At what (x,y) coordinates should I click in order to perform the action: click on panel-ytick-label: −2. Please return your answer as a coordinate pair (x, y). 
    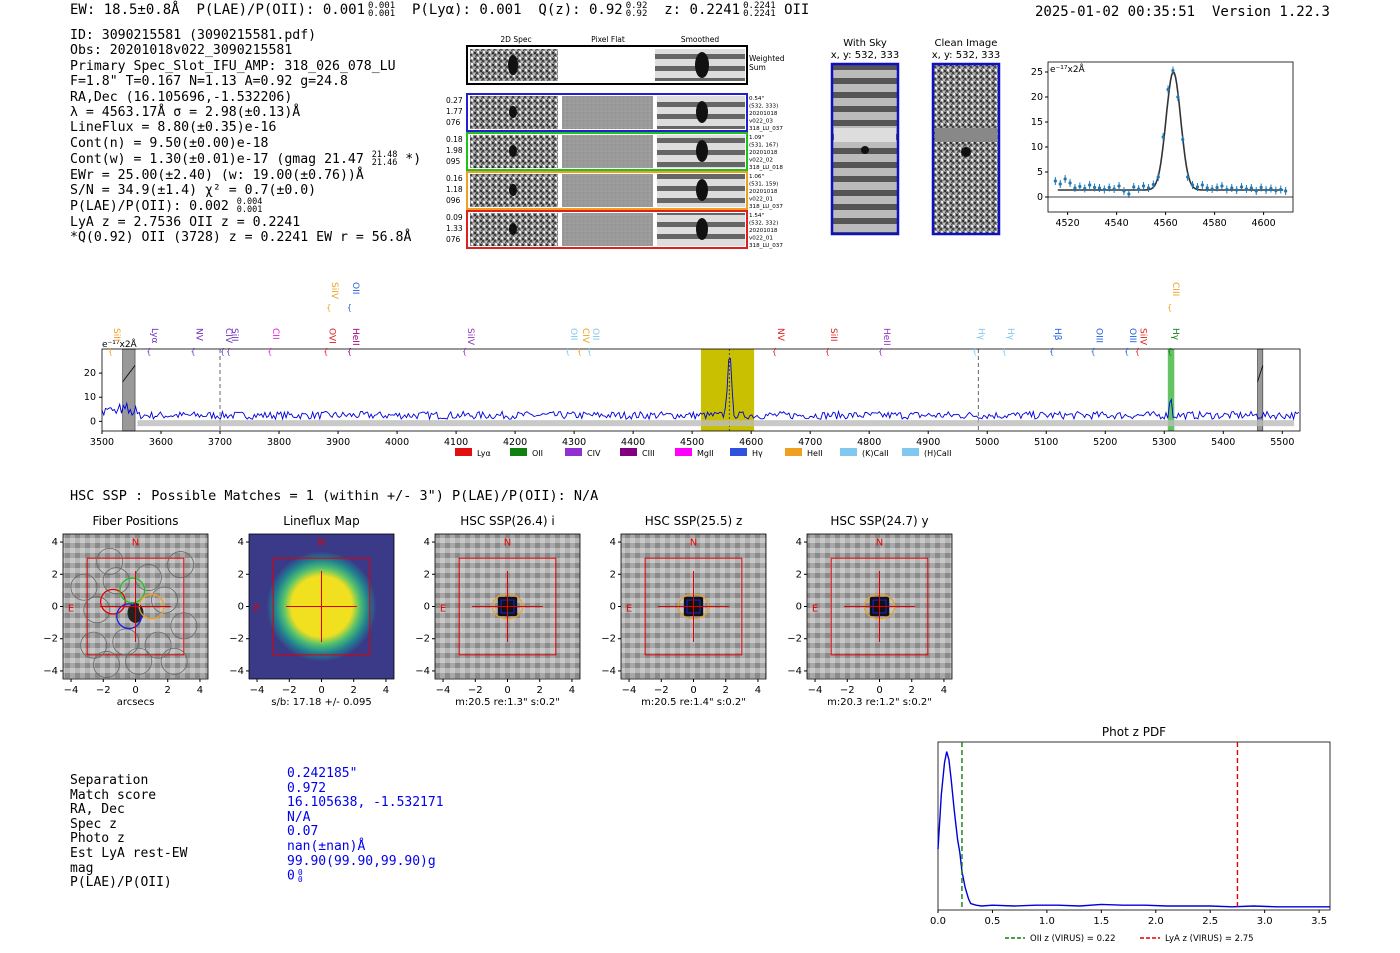
    Looking at the image, I should click on (422, 639).